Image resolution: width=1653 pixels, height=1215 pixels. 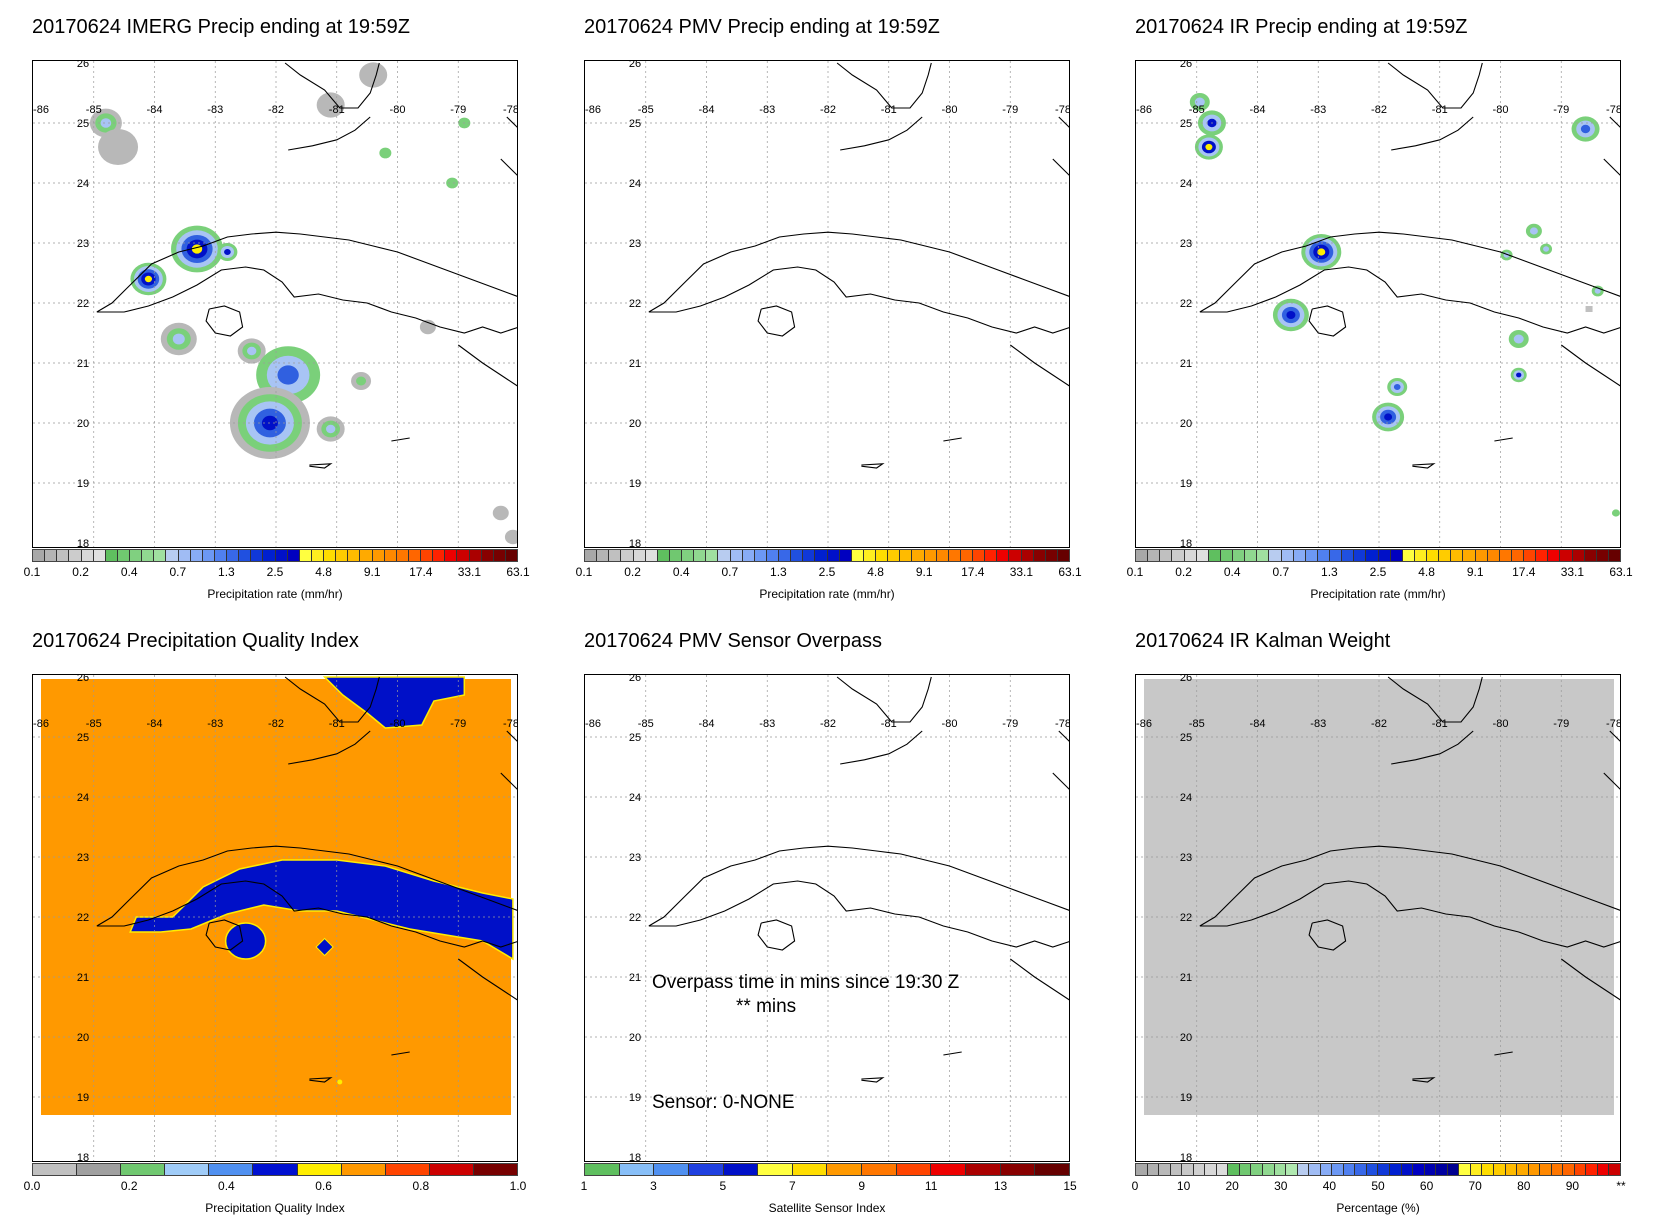 I want to click on colorbar-ticks: 0.1 0.2 0.4 0.7 1.3 2.5 4.8 9.1 17.4 33.1 63.1, so click(x=829, y=573).